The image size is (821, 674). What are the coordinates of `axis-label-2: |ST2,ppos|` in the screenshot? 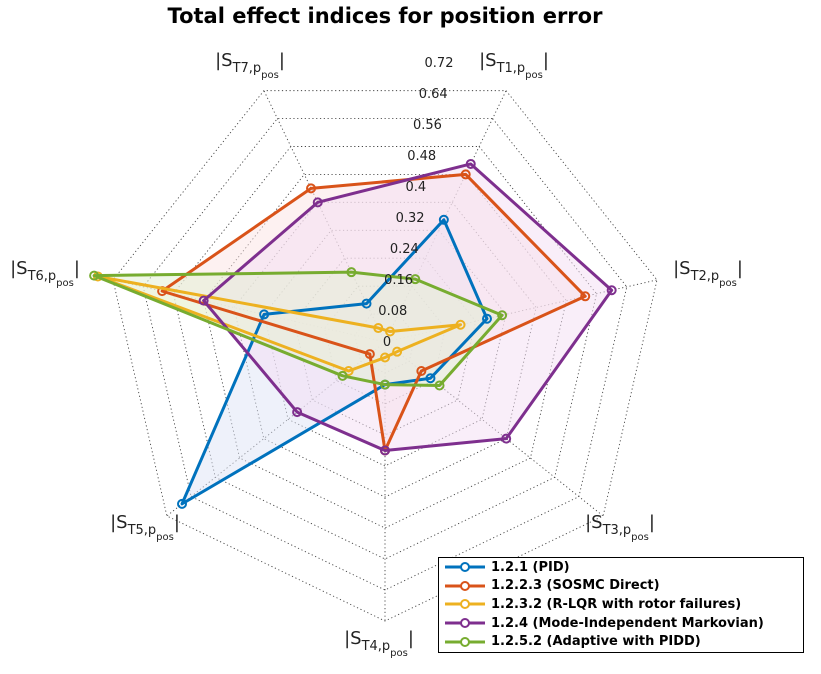 It's located at (708, 273).